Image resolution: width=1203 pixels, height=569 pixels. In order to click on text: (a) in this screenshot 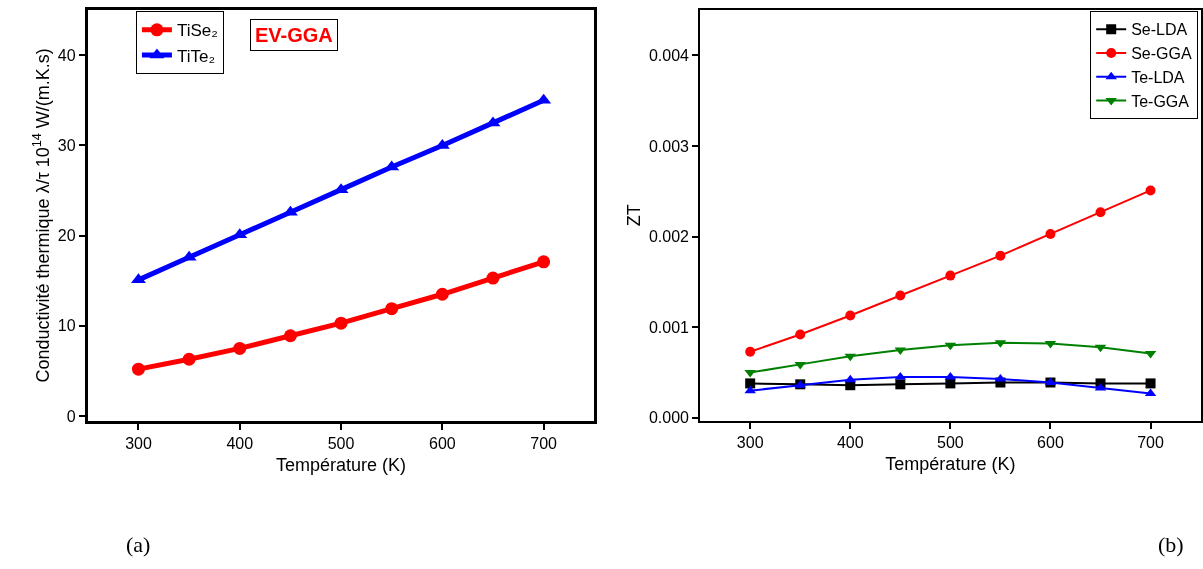, I will do `click(138, 544)`.